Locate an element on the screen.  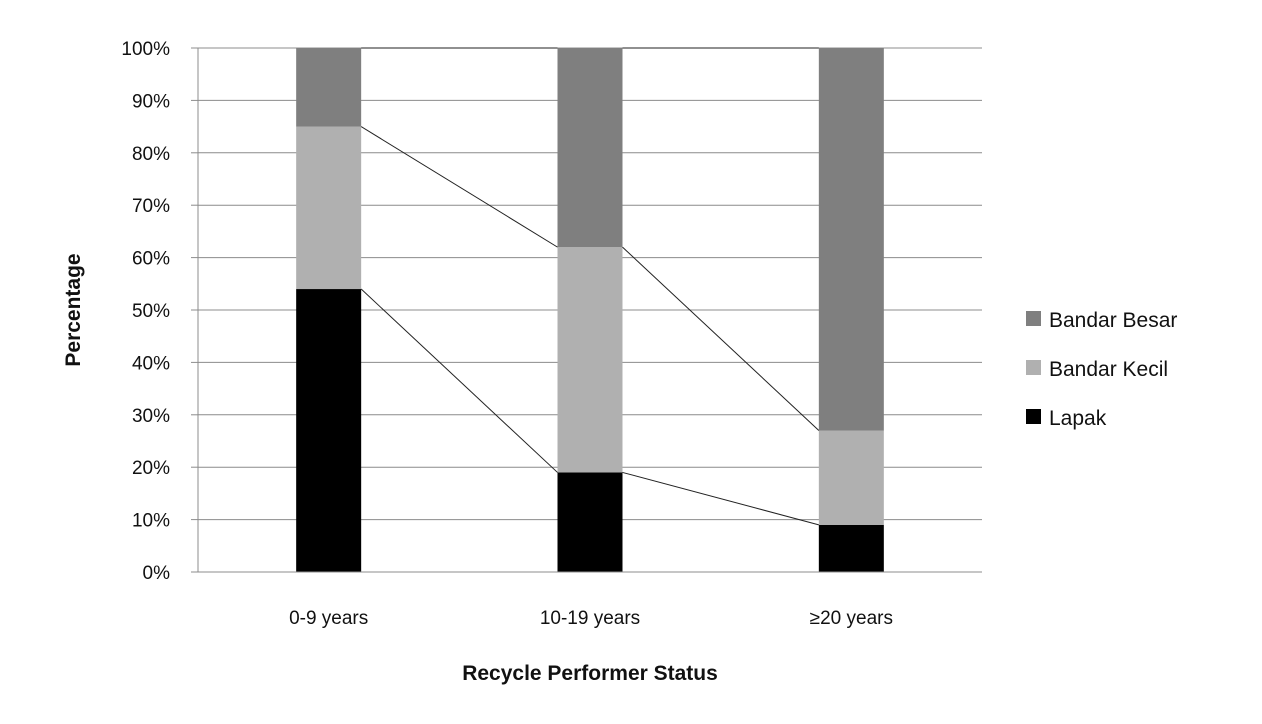
x-axis-title: Recycle Performer Status is located at coordinates (590, 673).